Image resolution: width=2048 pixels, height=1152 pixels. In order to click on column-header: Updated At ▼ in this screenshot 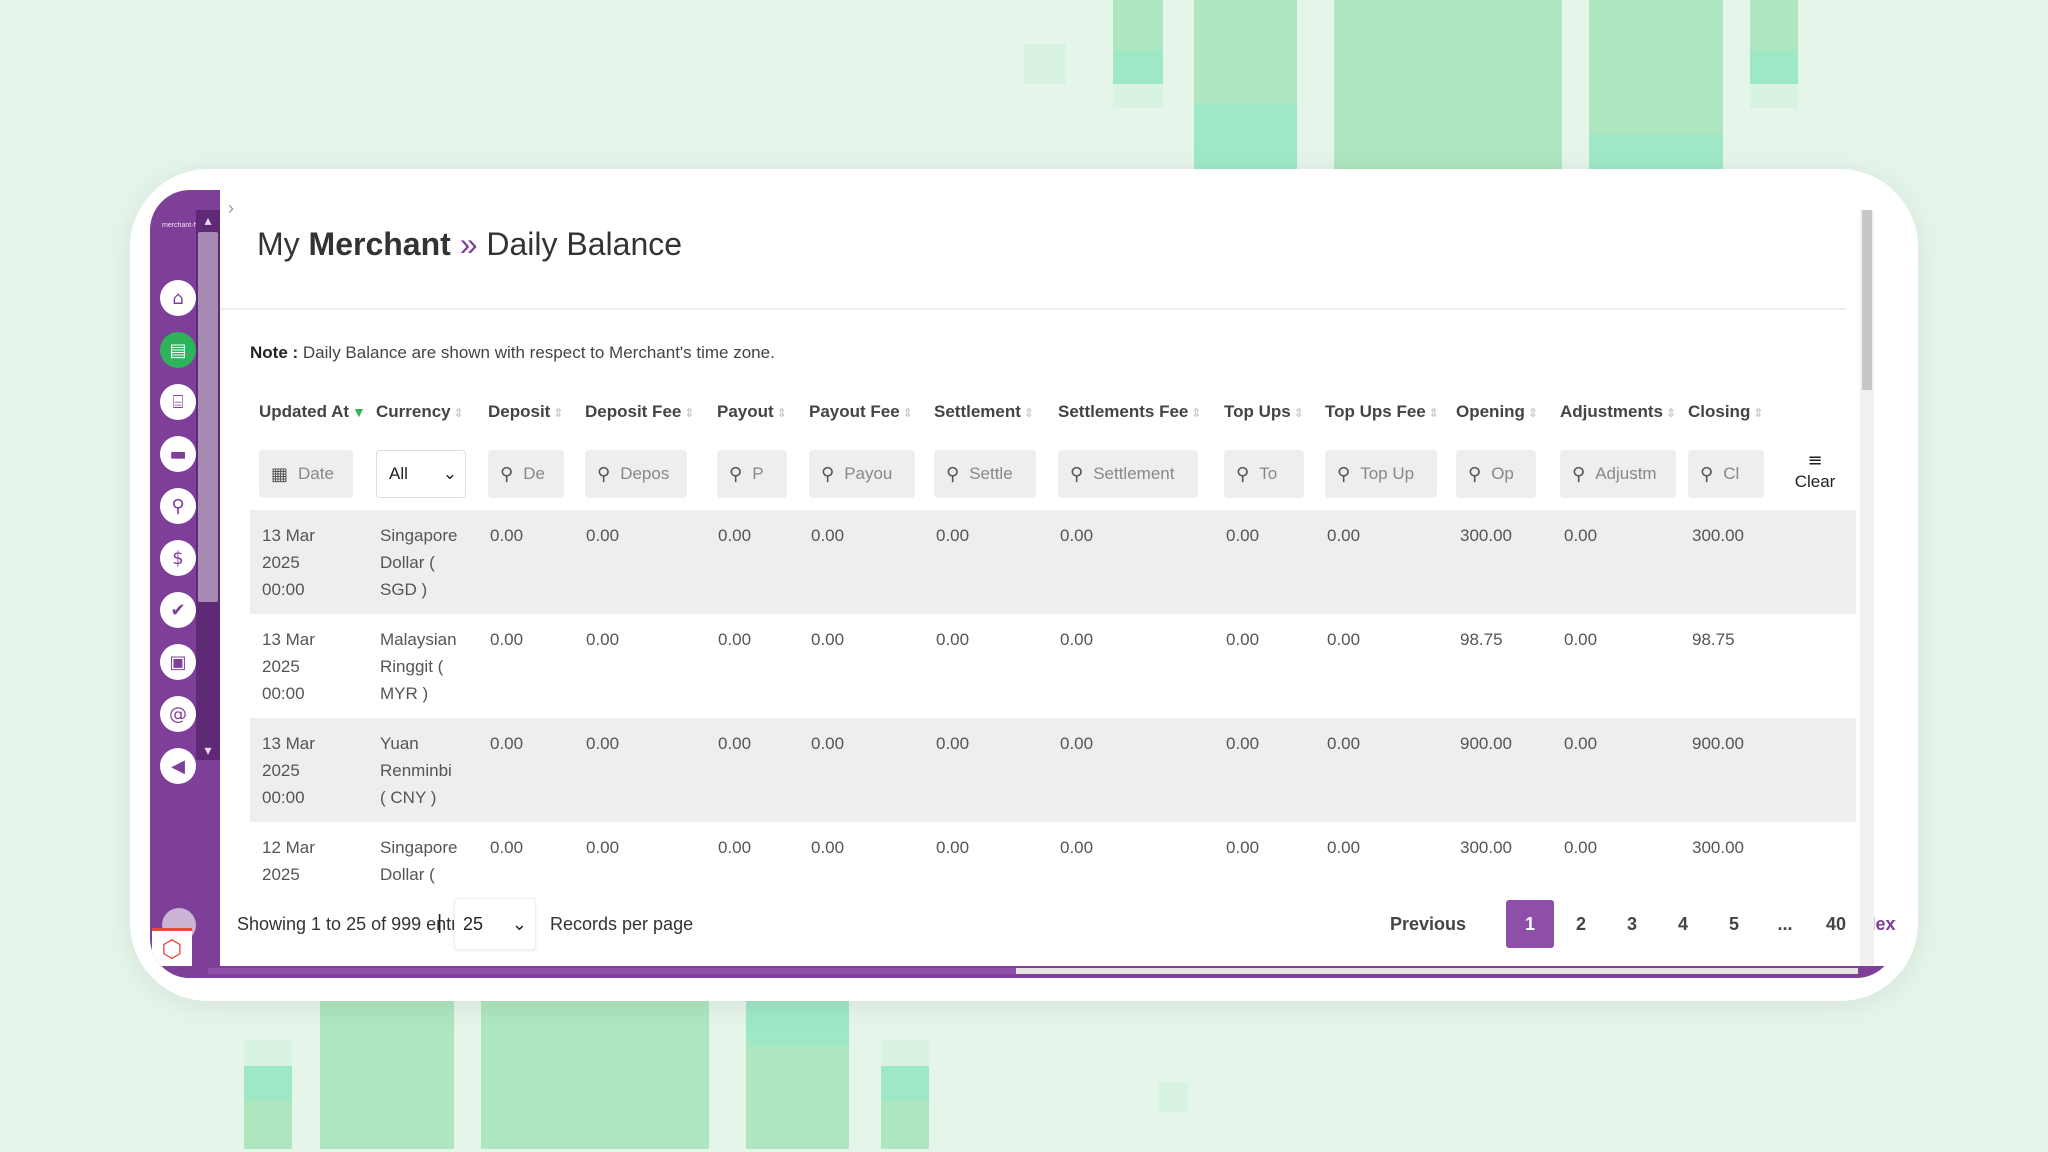, I will do `click(312, 412)`.